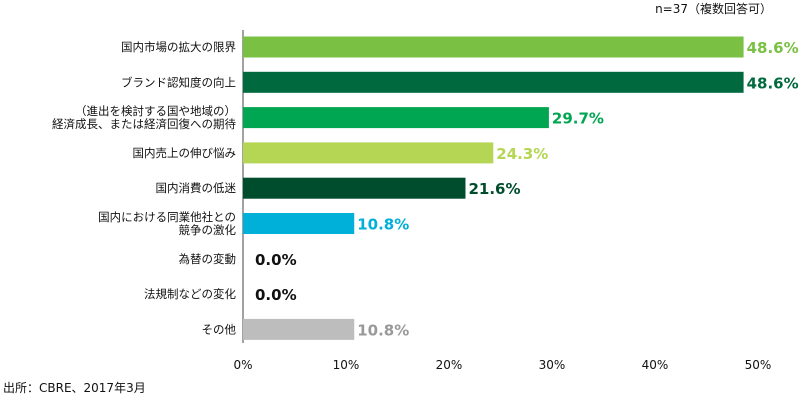 The height and width of the screenshot is (401, 800). What do you see at coordinates (185, 153) in the screenshot?
I see `category-label: 国内売上の伸び悩み` at bounding box center [185, 153].